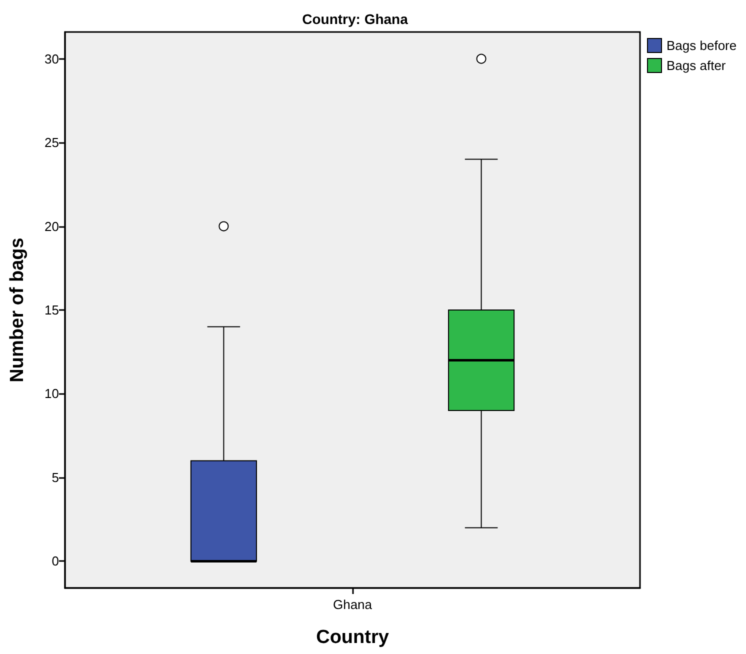 The image size is (746, 654). Describe the element at coordinates (355, 19) in the screenshot. I see `chart-title: Country: Ghana` at that location.